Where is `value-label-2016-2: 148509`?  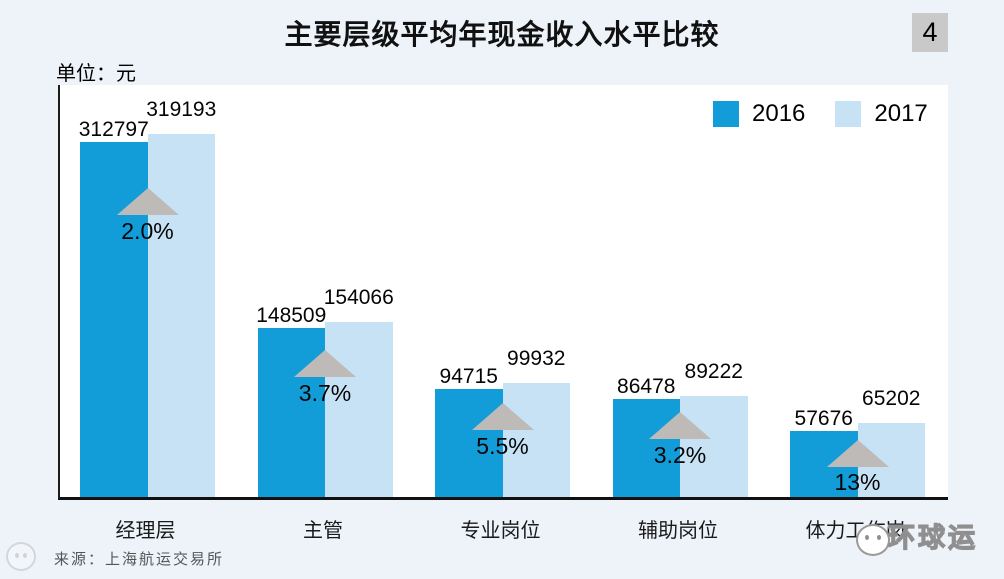
value-label-2016-2: 148509 is located at coordinates (291, 316).